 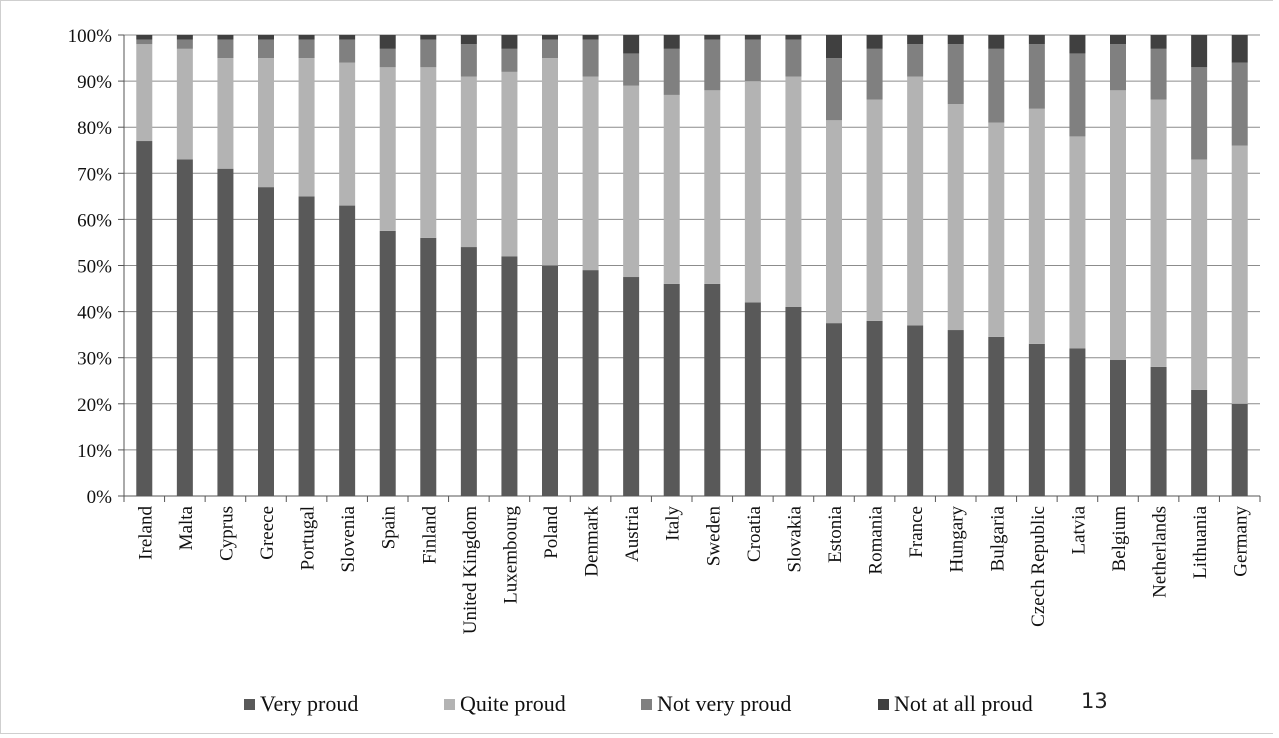 I want to click on x-tick-label: Finland, so click(x=429, y=535).